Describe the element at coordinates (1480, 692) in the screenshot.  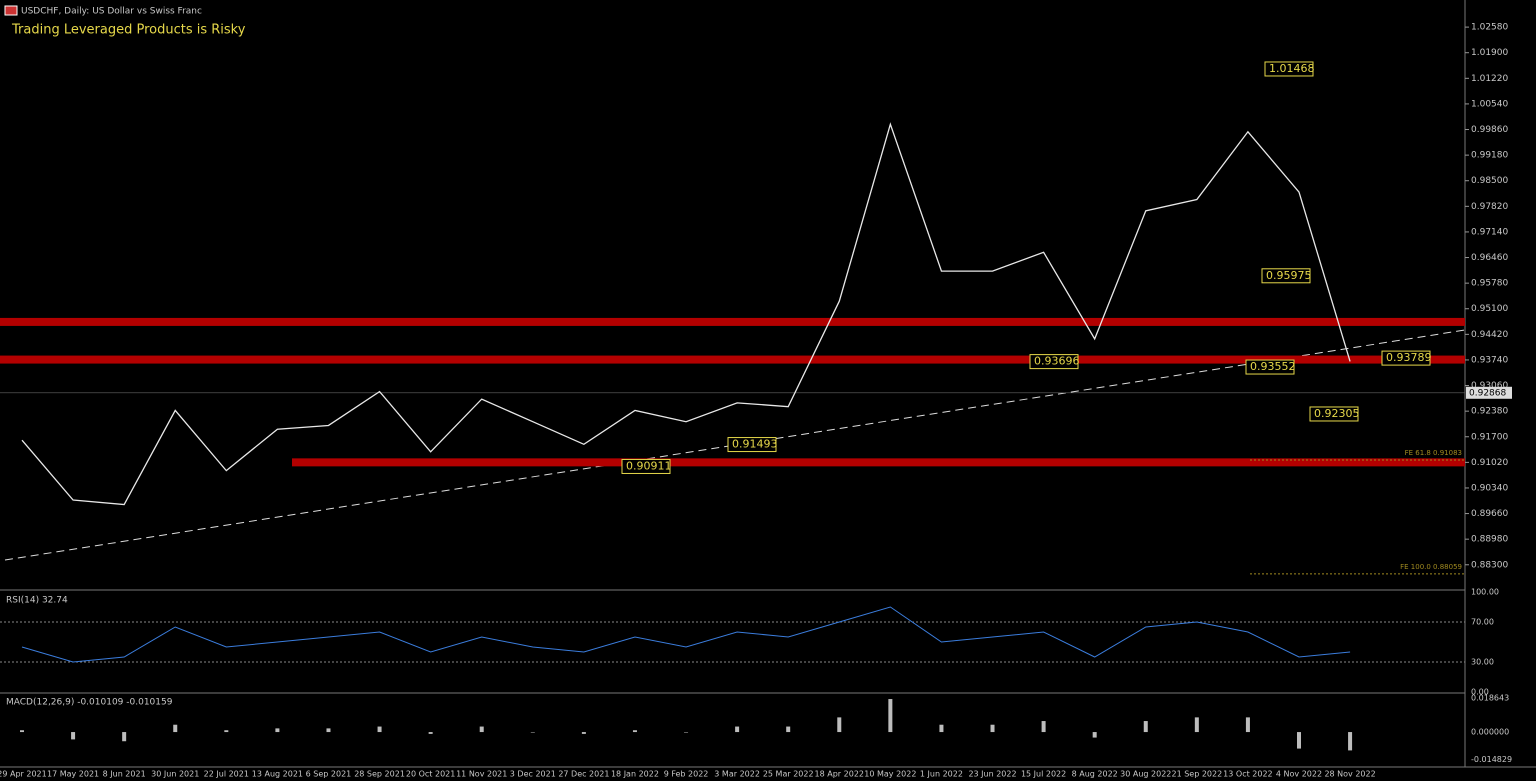
I see `rsi-tick-label: 0.00` at that location.